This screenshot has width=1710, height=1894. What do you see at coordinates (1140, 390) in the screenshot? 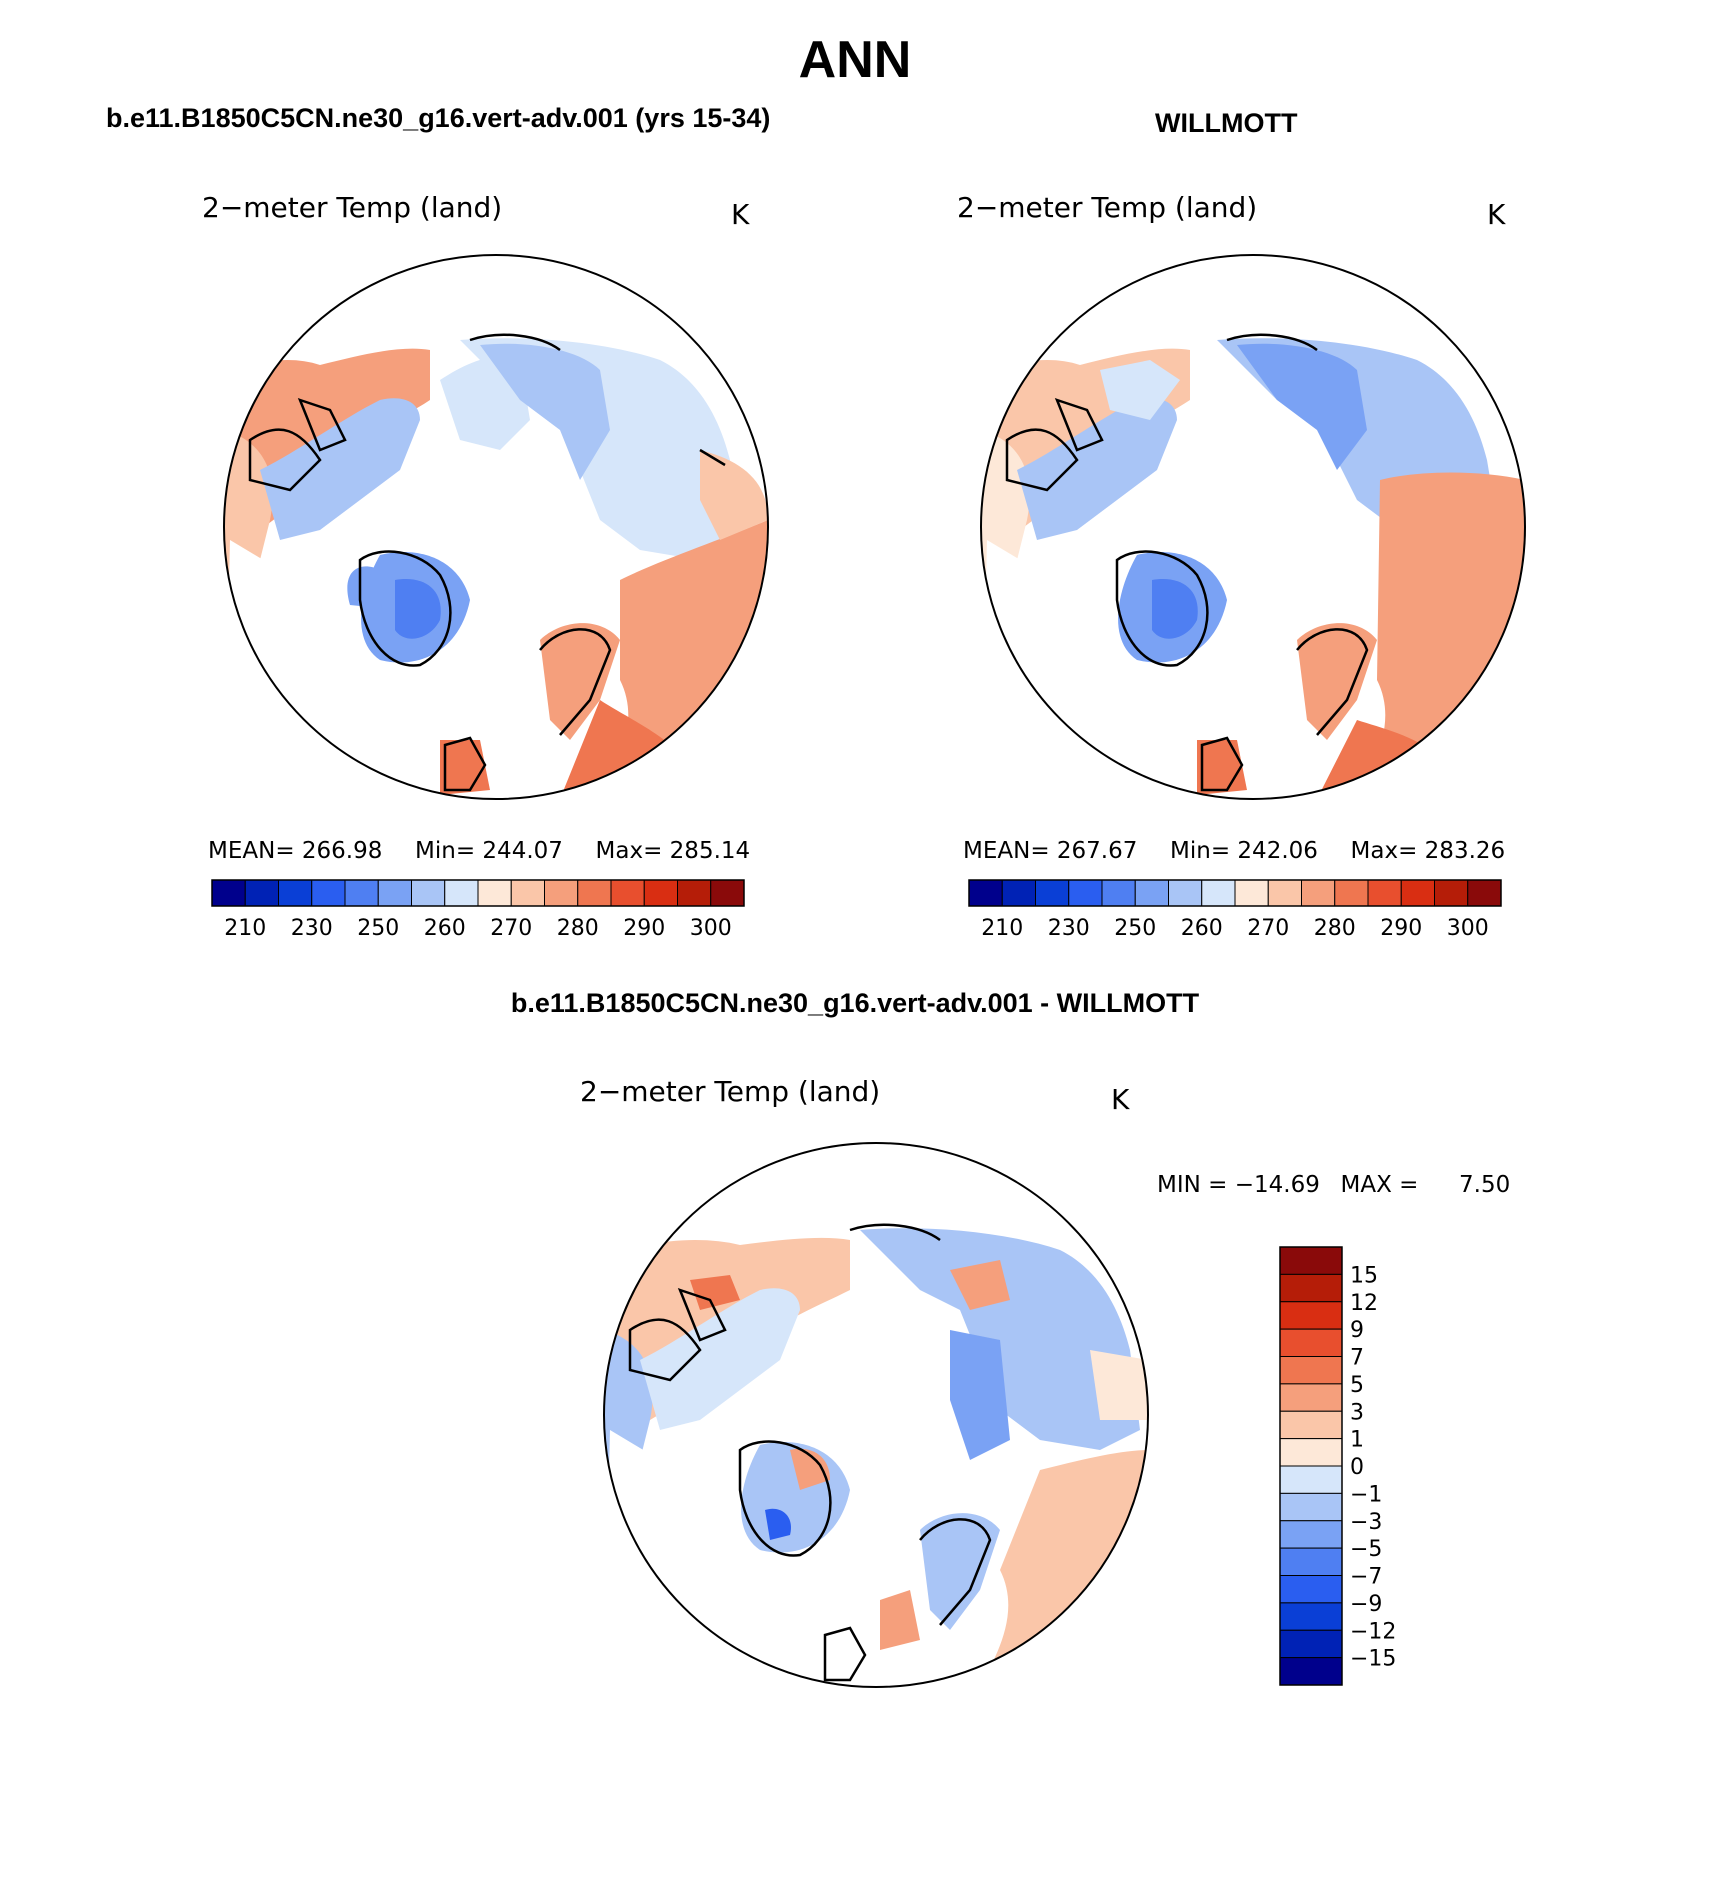
I see `land-alaska-cool` at bounding box center [1140, 390].